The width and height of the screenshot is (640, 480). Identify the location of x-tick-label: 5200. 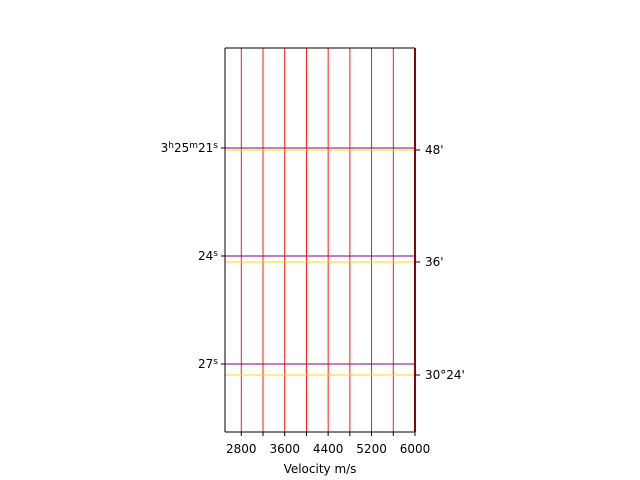
(371, 449).